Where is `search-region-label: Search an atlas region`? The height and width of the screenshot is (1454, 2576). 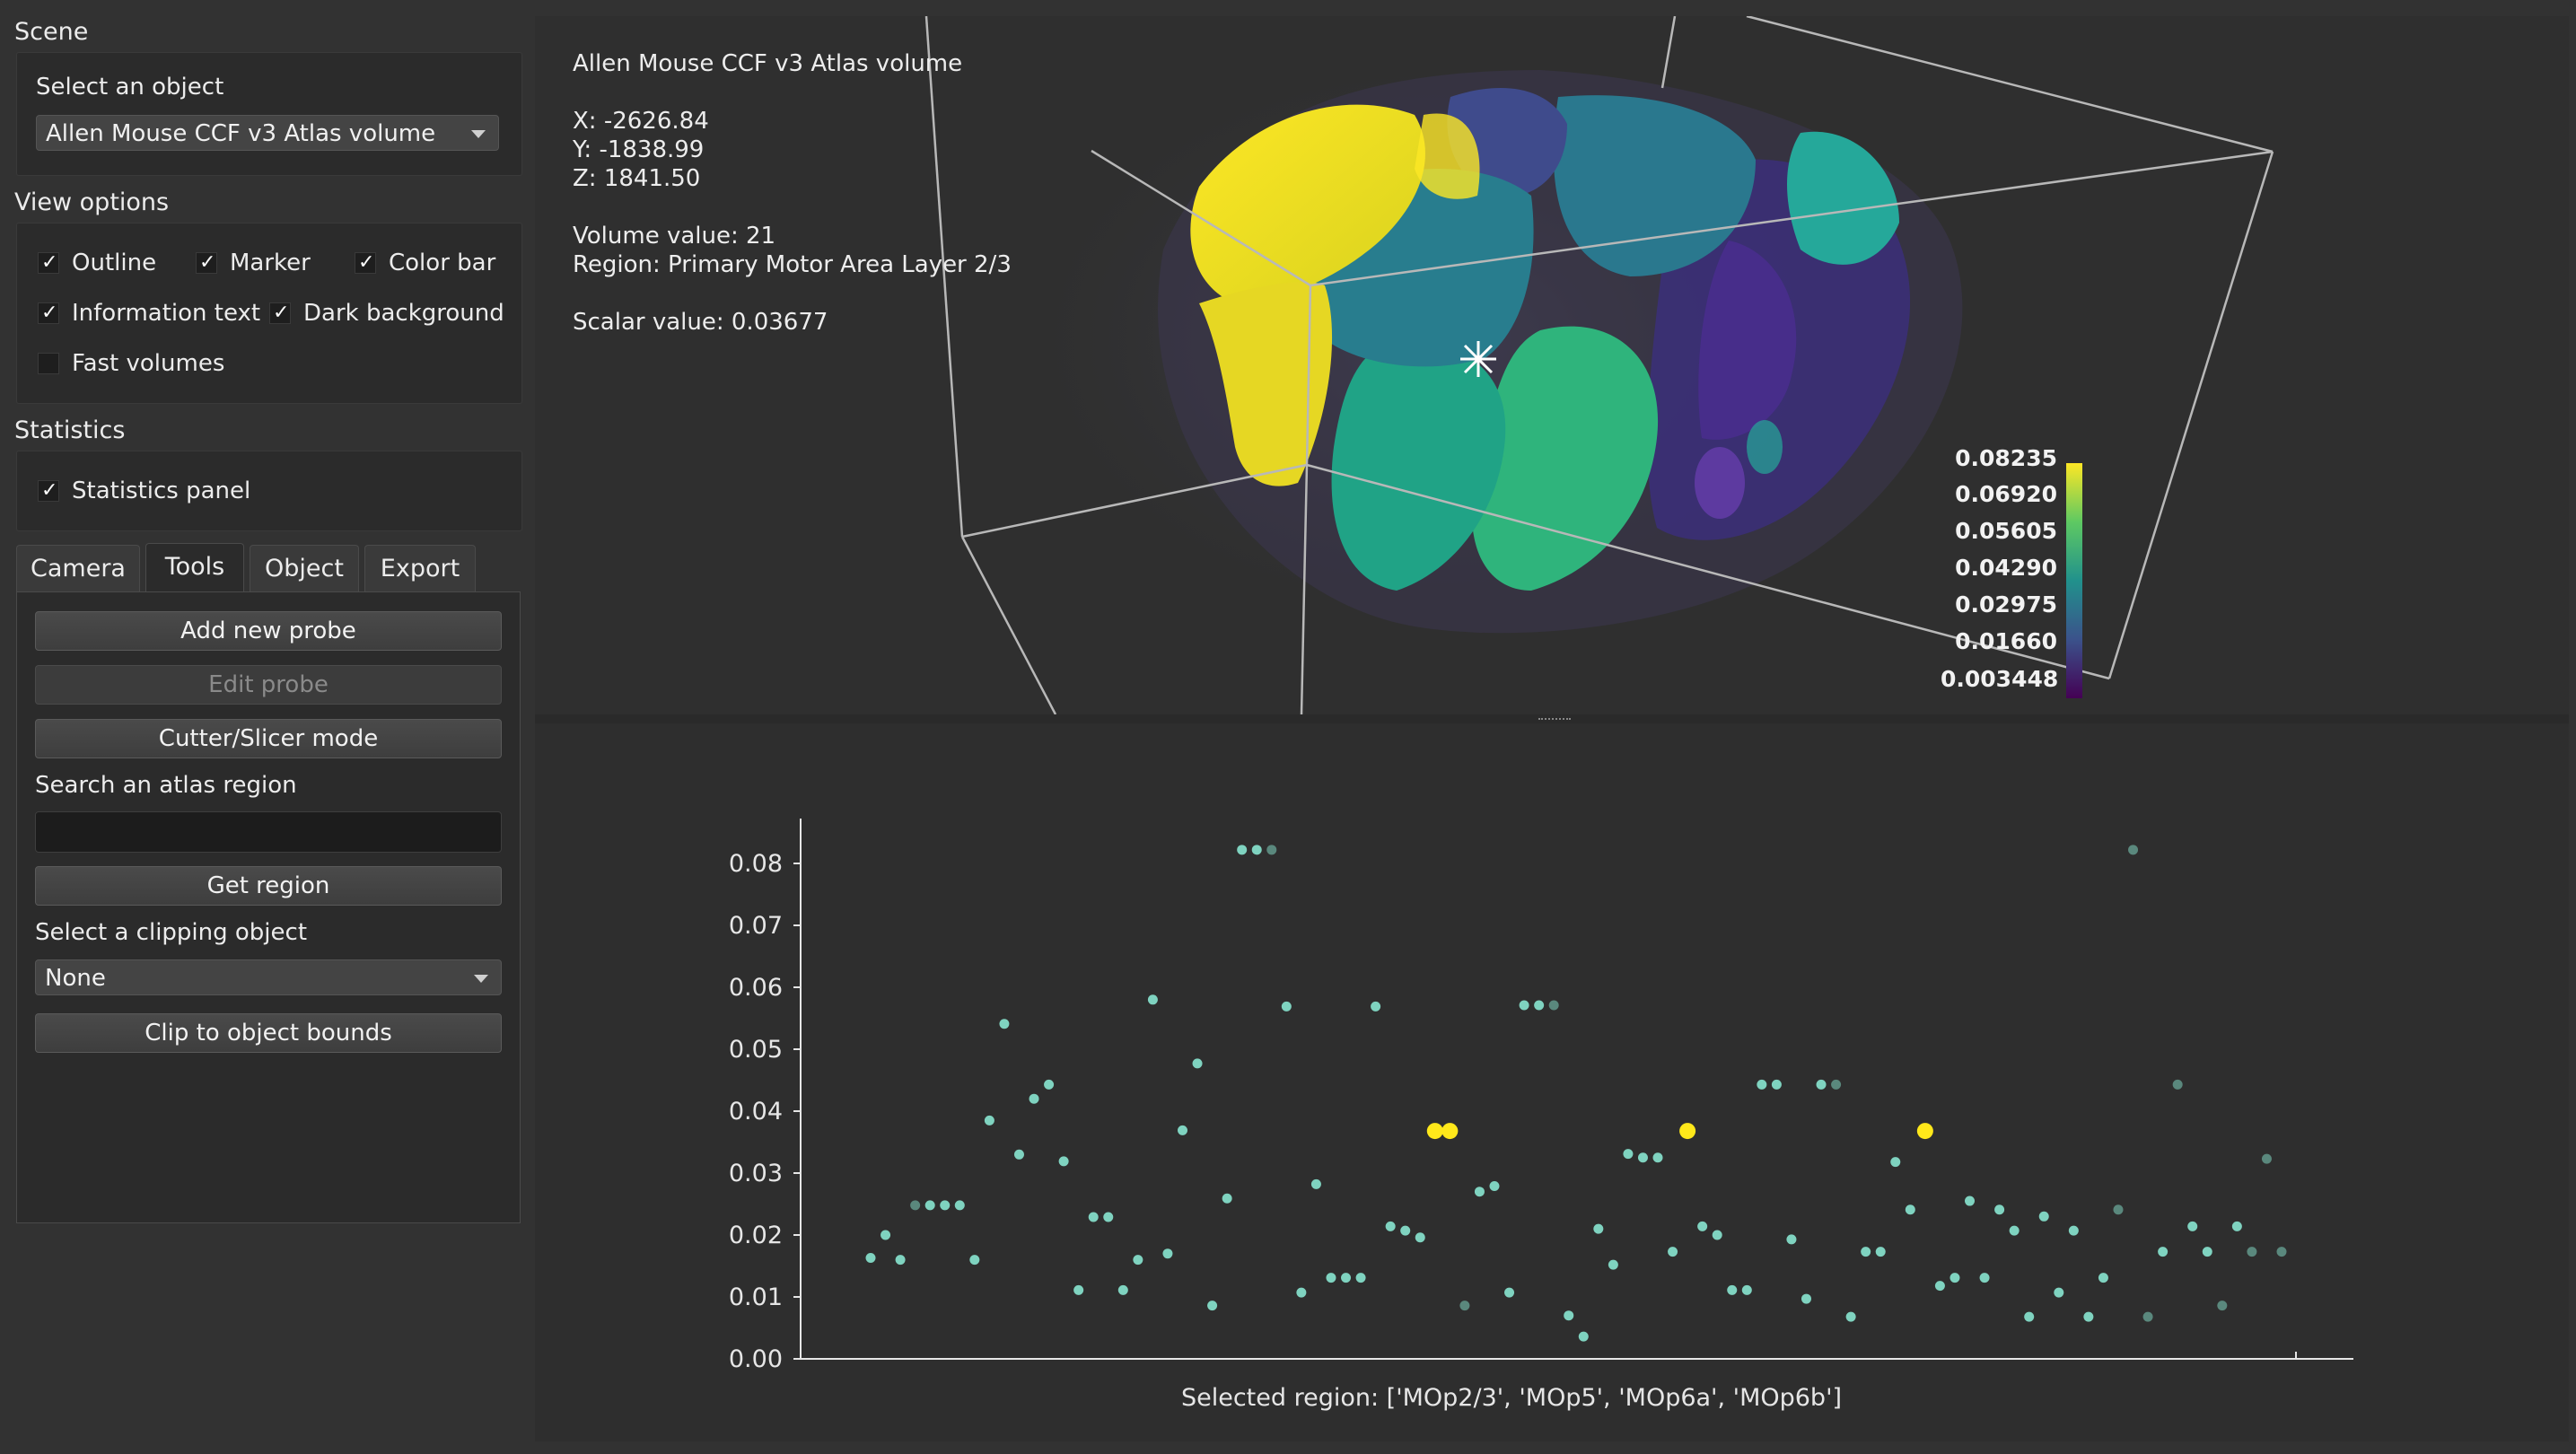 search-region-label: Search an atlas region is located at coordinates (166, 785).